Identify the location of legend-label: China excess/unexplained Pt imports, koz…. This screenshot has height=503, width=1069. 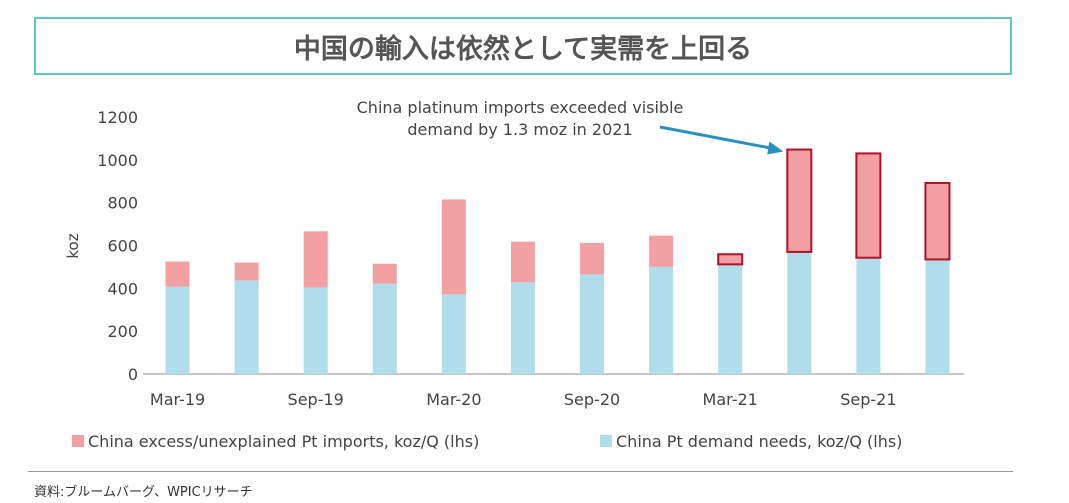
(283, 441).